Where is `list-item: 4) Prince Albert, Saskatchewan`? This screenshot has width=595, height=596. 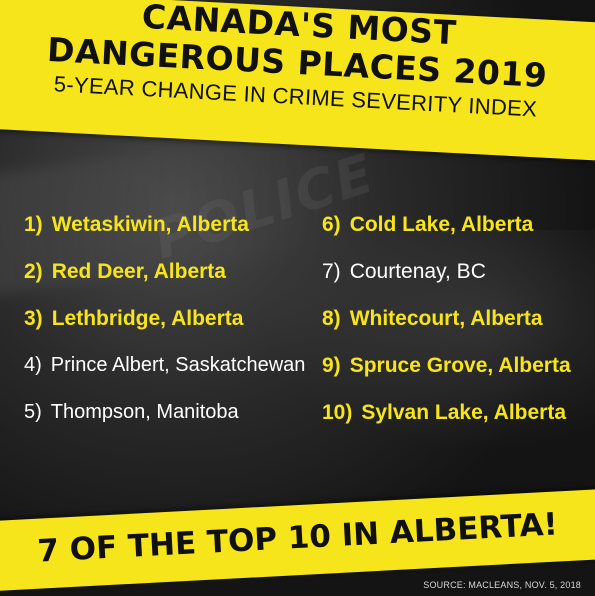 list-item: 4) Prince Albert, Saskatchewan is located at coordinates (164, 365).